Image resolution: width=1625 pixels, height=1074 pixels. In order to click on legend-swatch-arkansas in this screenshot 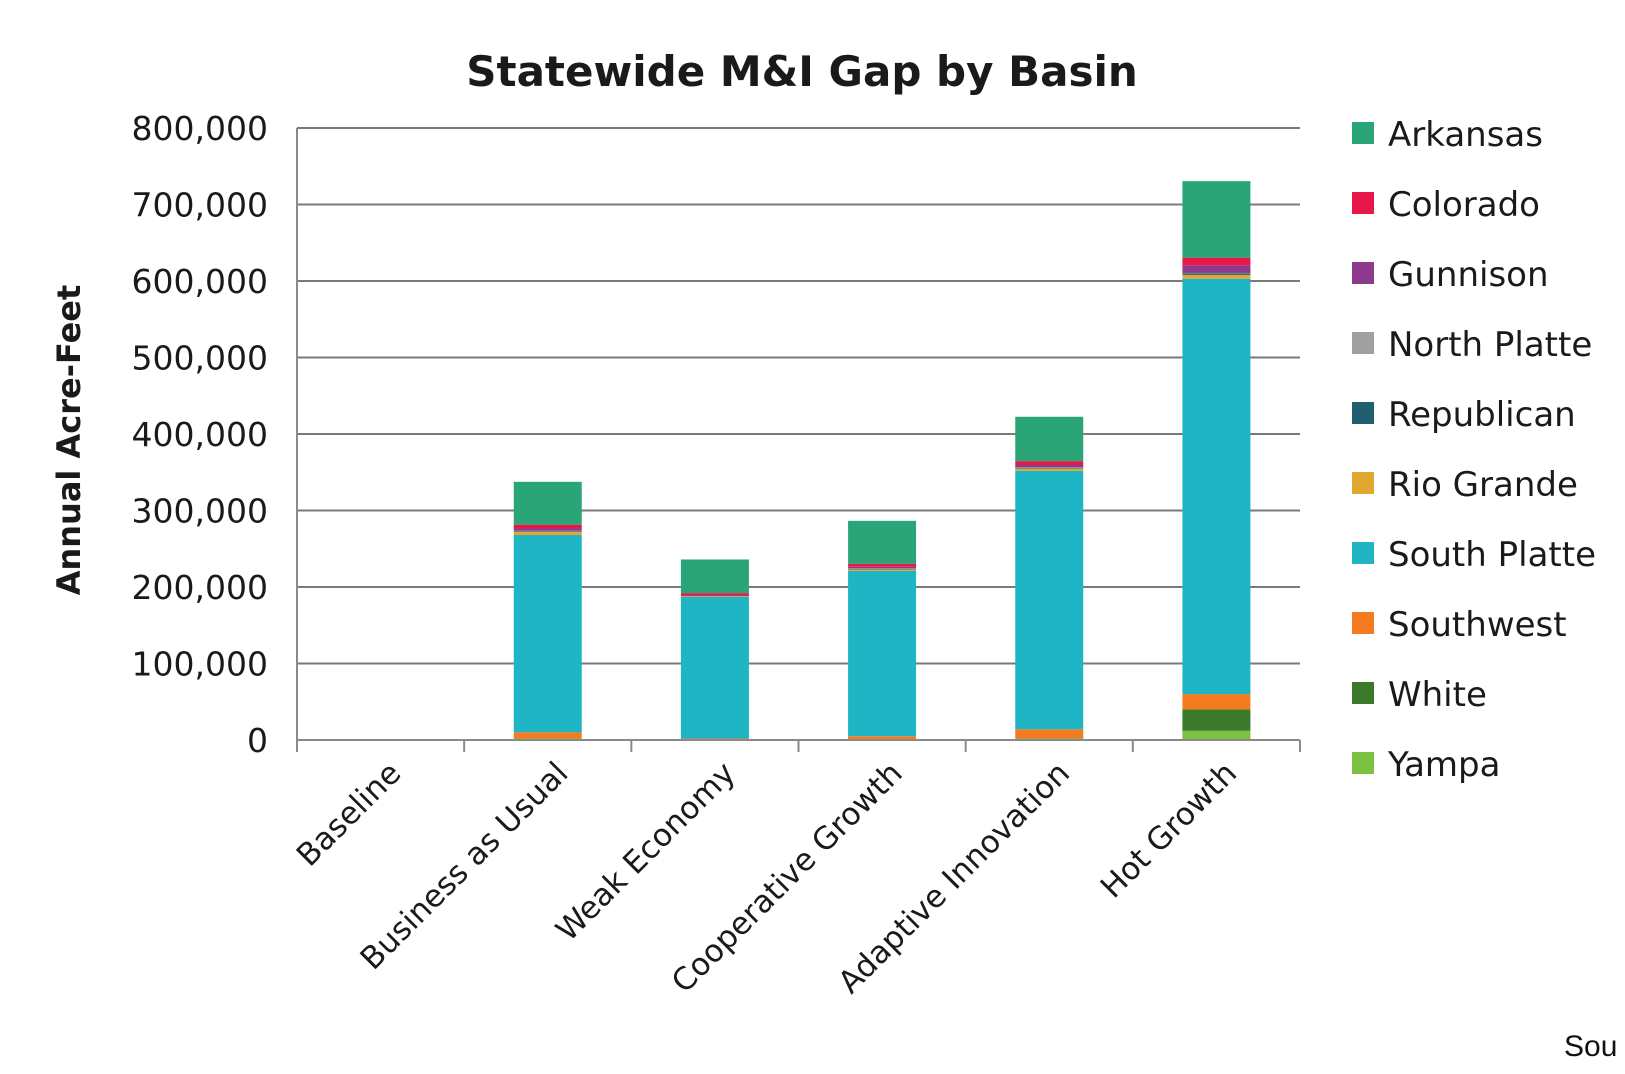, I will do `click(1363, 133)`.